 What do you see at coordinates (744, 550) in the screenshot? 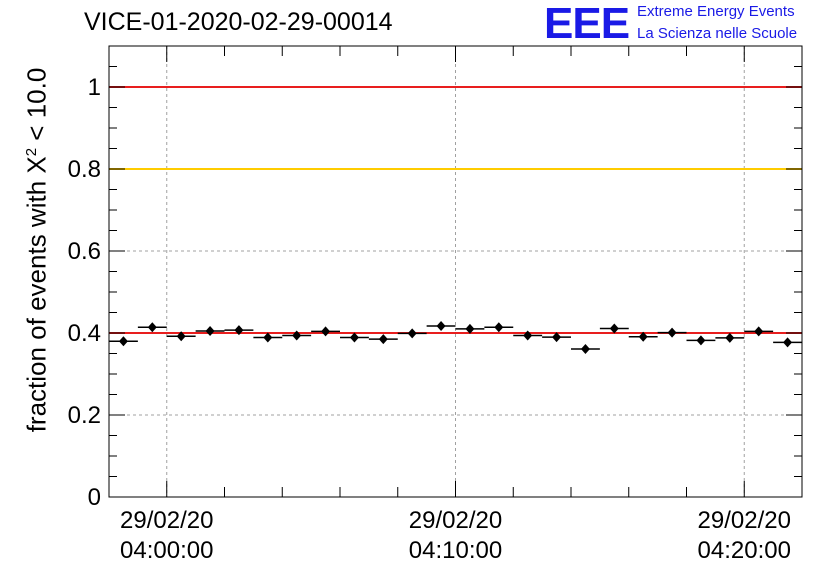
I see `x-tick-time: 04:20:00` at bounding box center [744, 550].